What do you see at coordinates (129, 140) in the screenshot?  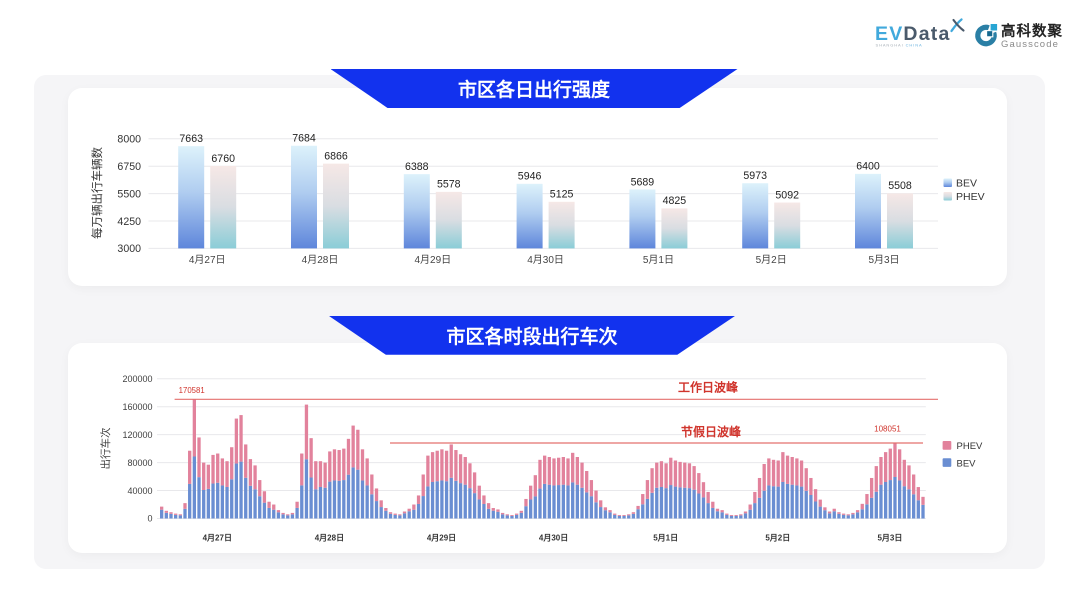 I see `svg-text: 8000` at bounding box center [129, 140].